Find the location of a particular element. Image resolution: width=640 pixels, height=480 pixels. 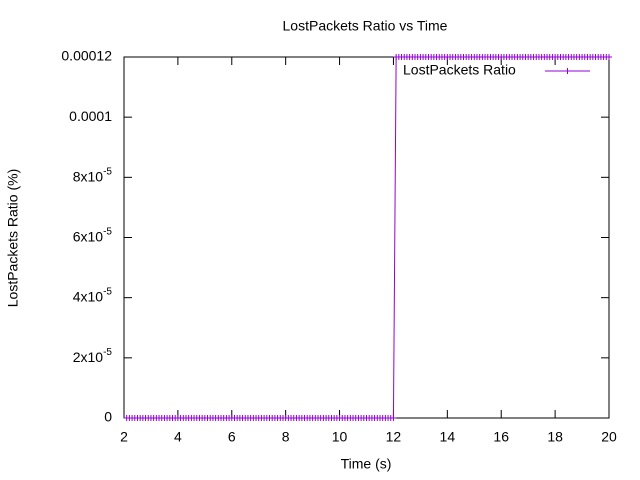

y-tick-label: 8x10⁻⁵ is located at coordinates (93, 175).